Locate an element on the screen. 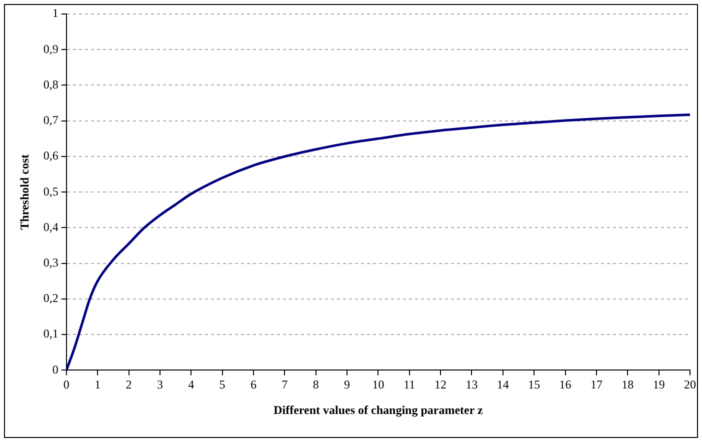  y-tick-label: 0,3 is located at coordinates (50, 262).